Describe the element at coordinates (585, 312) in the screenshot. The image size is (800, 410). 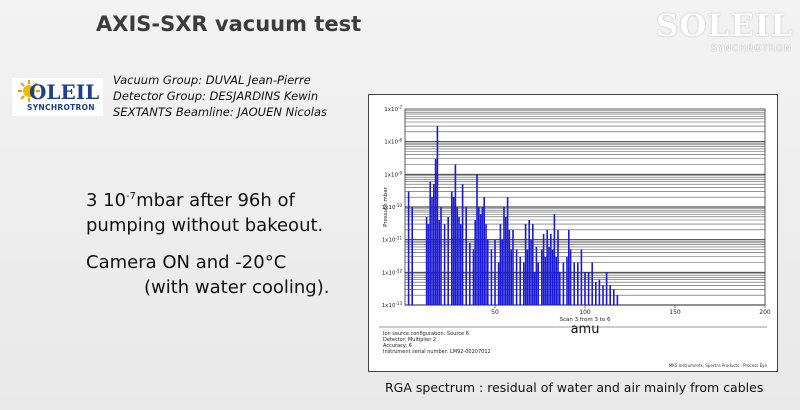
I see `x-tick-label: 100` at that location.